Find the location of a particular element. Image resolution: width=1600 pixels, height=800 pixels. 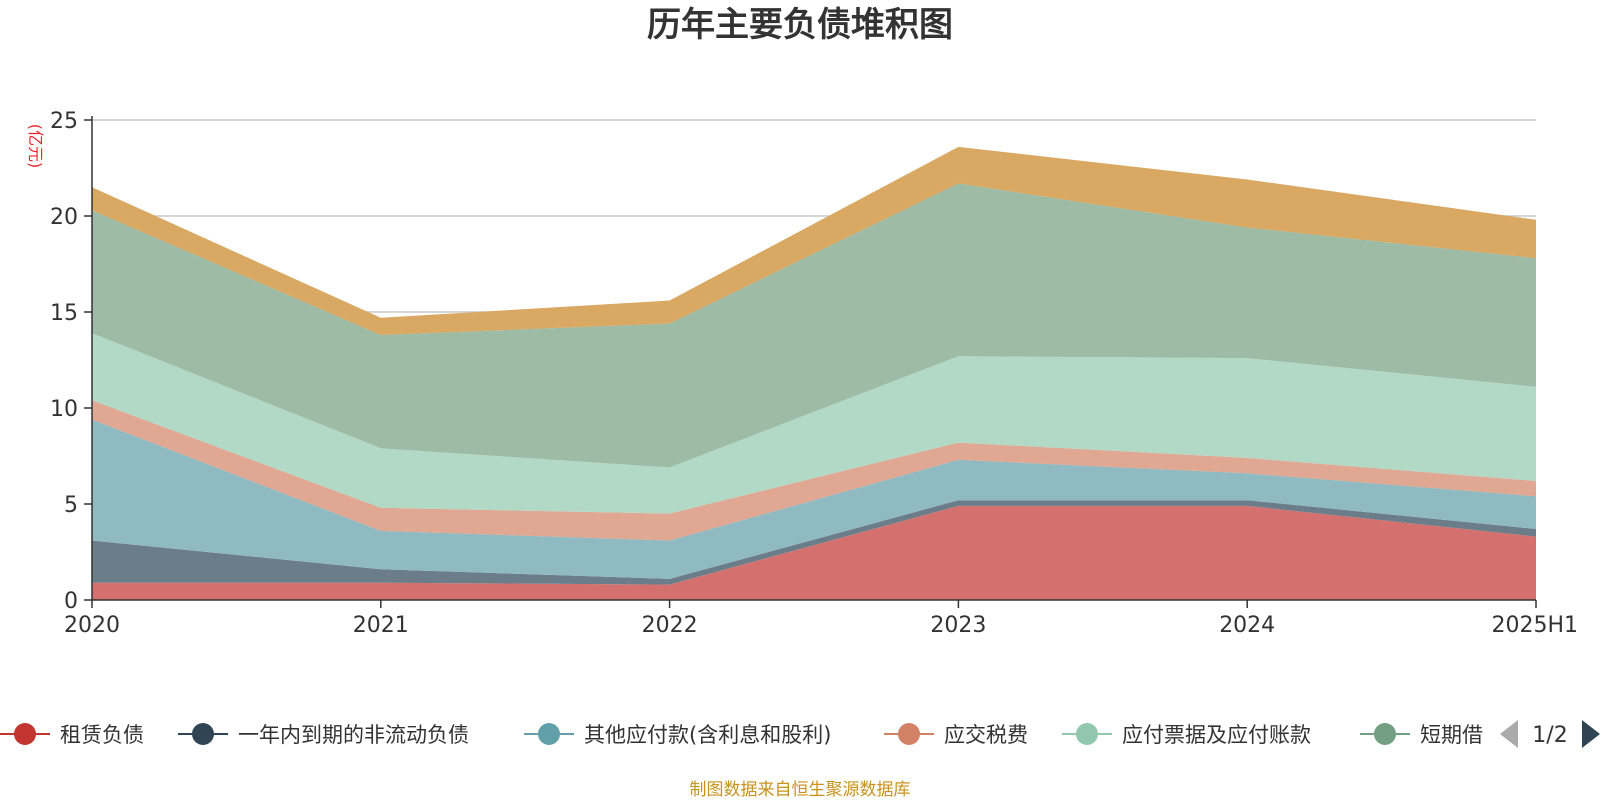

legend-label: 应付票据及应付账款 is located at coordinates (1216, 735).